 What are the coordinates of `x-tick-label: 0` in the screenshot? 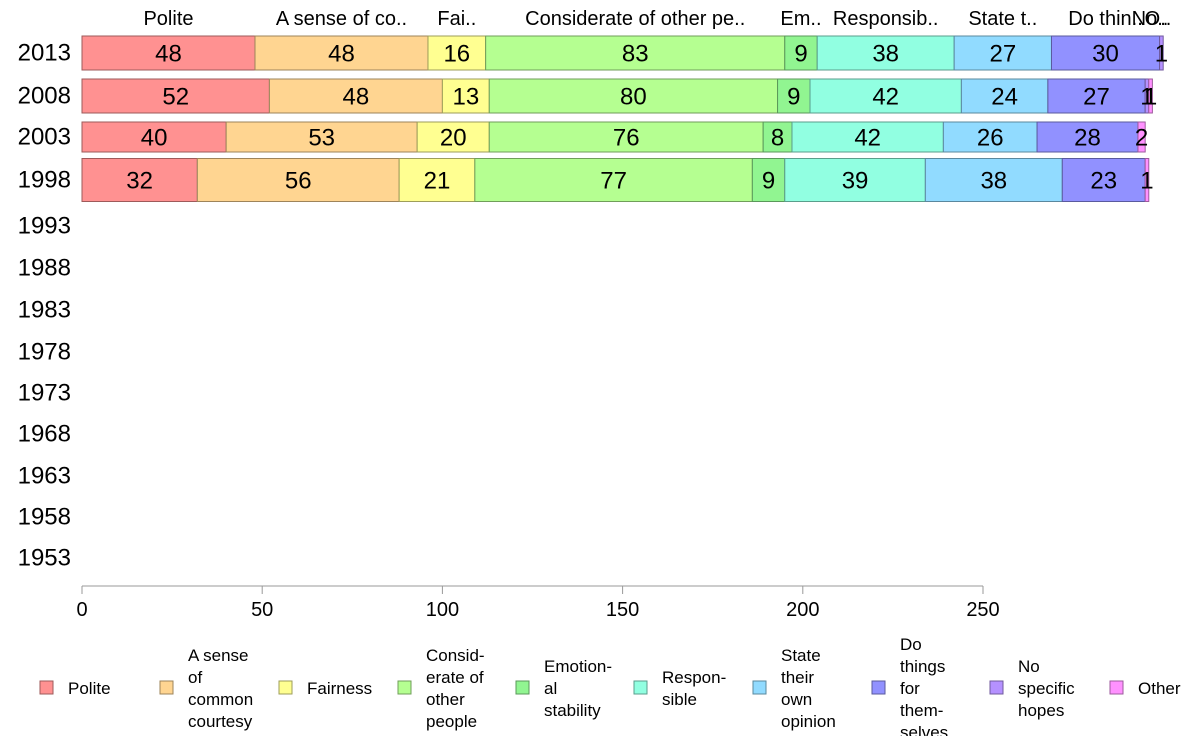 It's located at (81, 610).